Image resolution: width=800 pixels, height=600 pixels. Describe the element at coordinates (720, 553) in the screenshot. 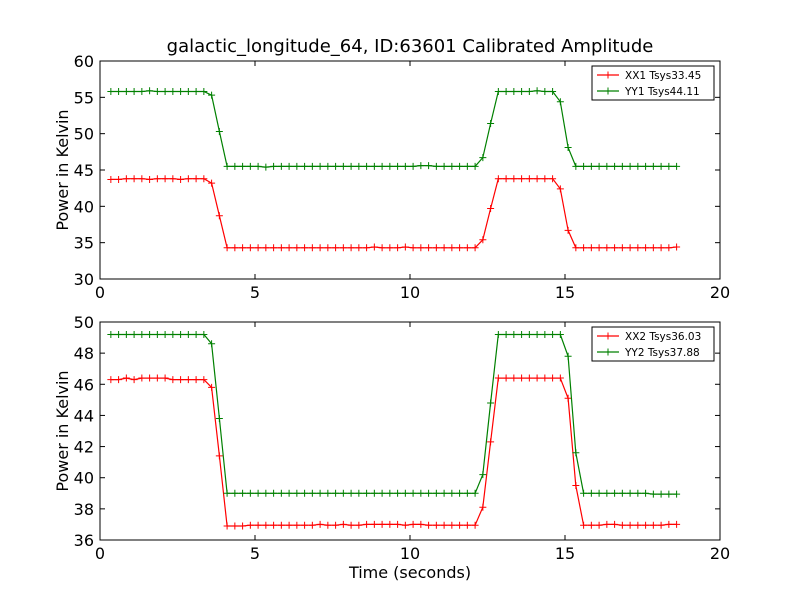

I see `x-tick-label: 20` at that location.